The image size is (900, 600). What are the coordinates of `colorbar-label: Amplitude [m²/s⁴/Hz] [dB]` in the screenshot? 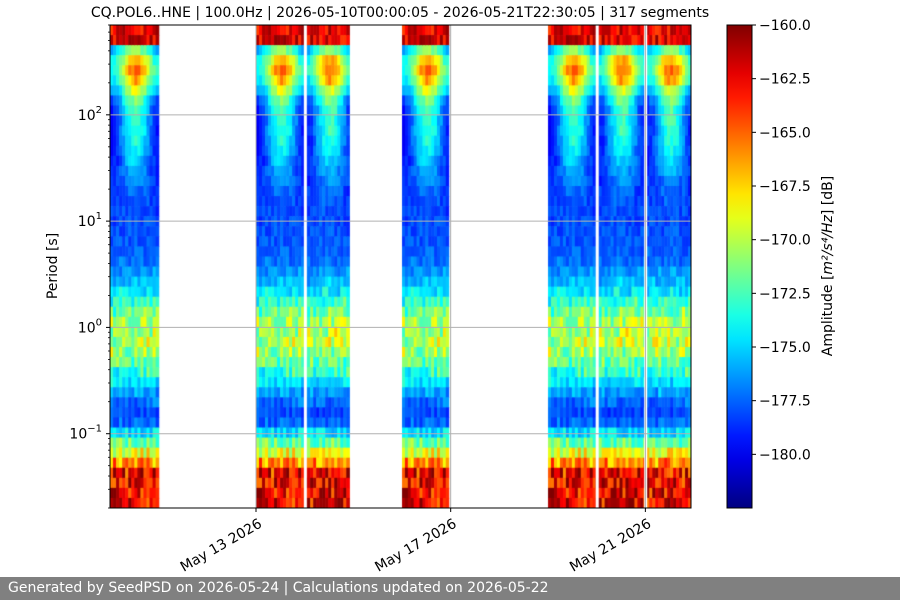 It's located at (828, 266).